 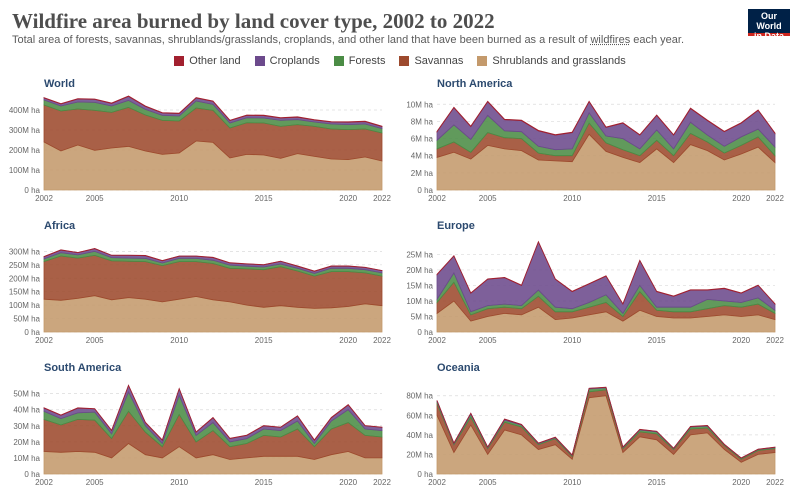 What do you see at coordinates (768, 36) in the screenshot?
I see `logo-line2: in Data` at bounding box center [768, 36].